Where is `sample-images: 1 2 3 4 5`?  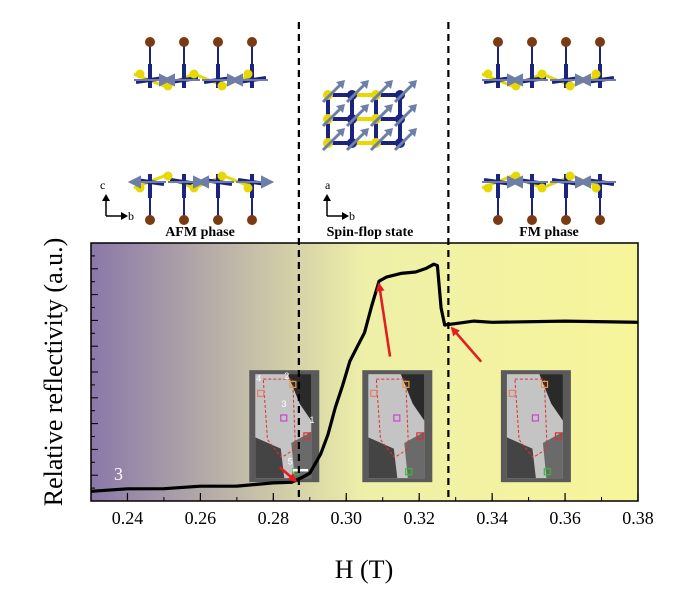 sample-images: 1 2 3 4 5 is located at coordinates (410, 426).